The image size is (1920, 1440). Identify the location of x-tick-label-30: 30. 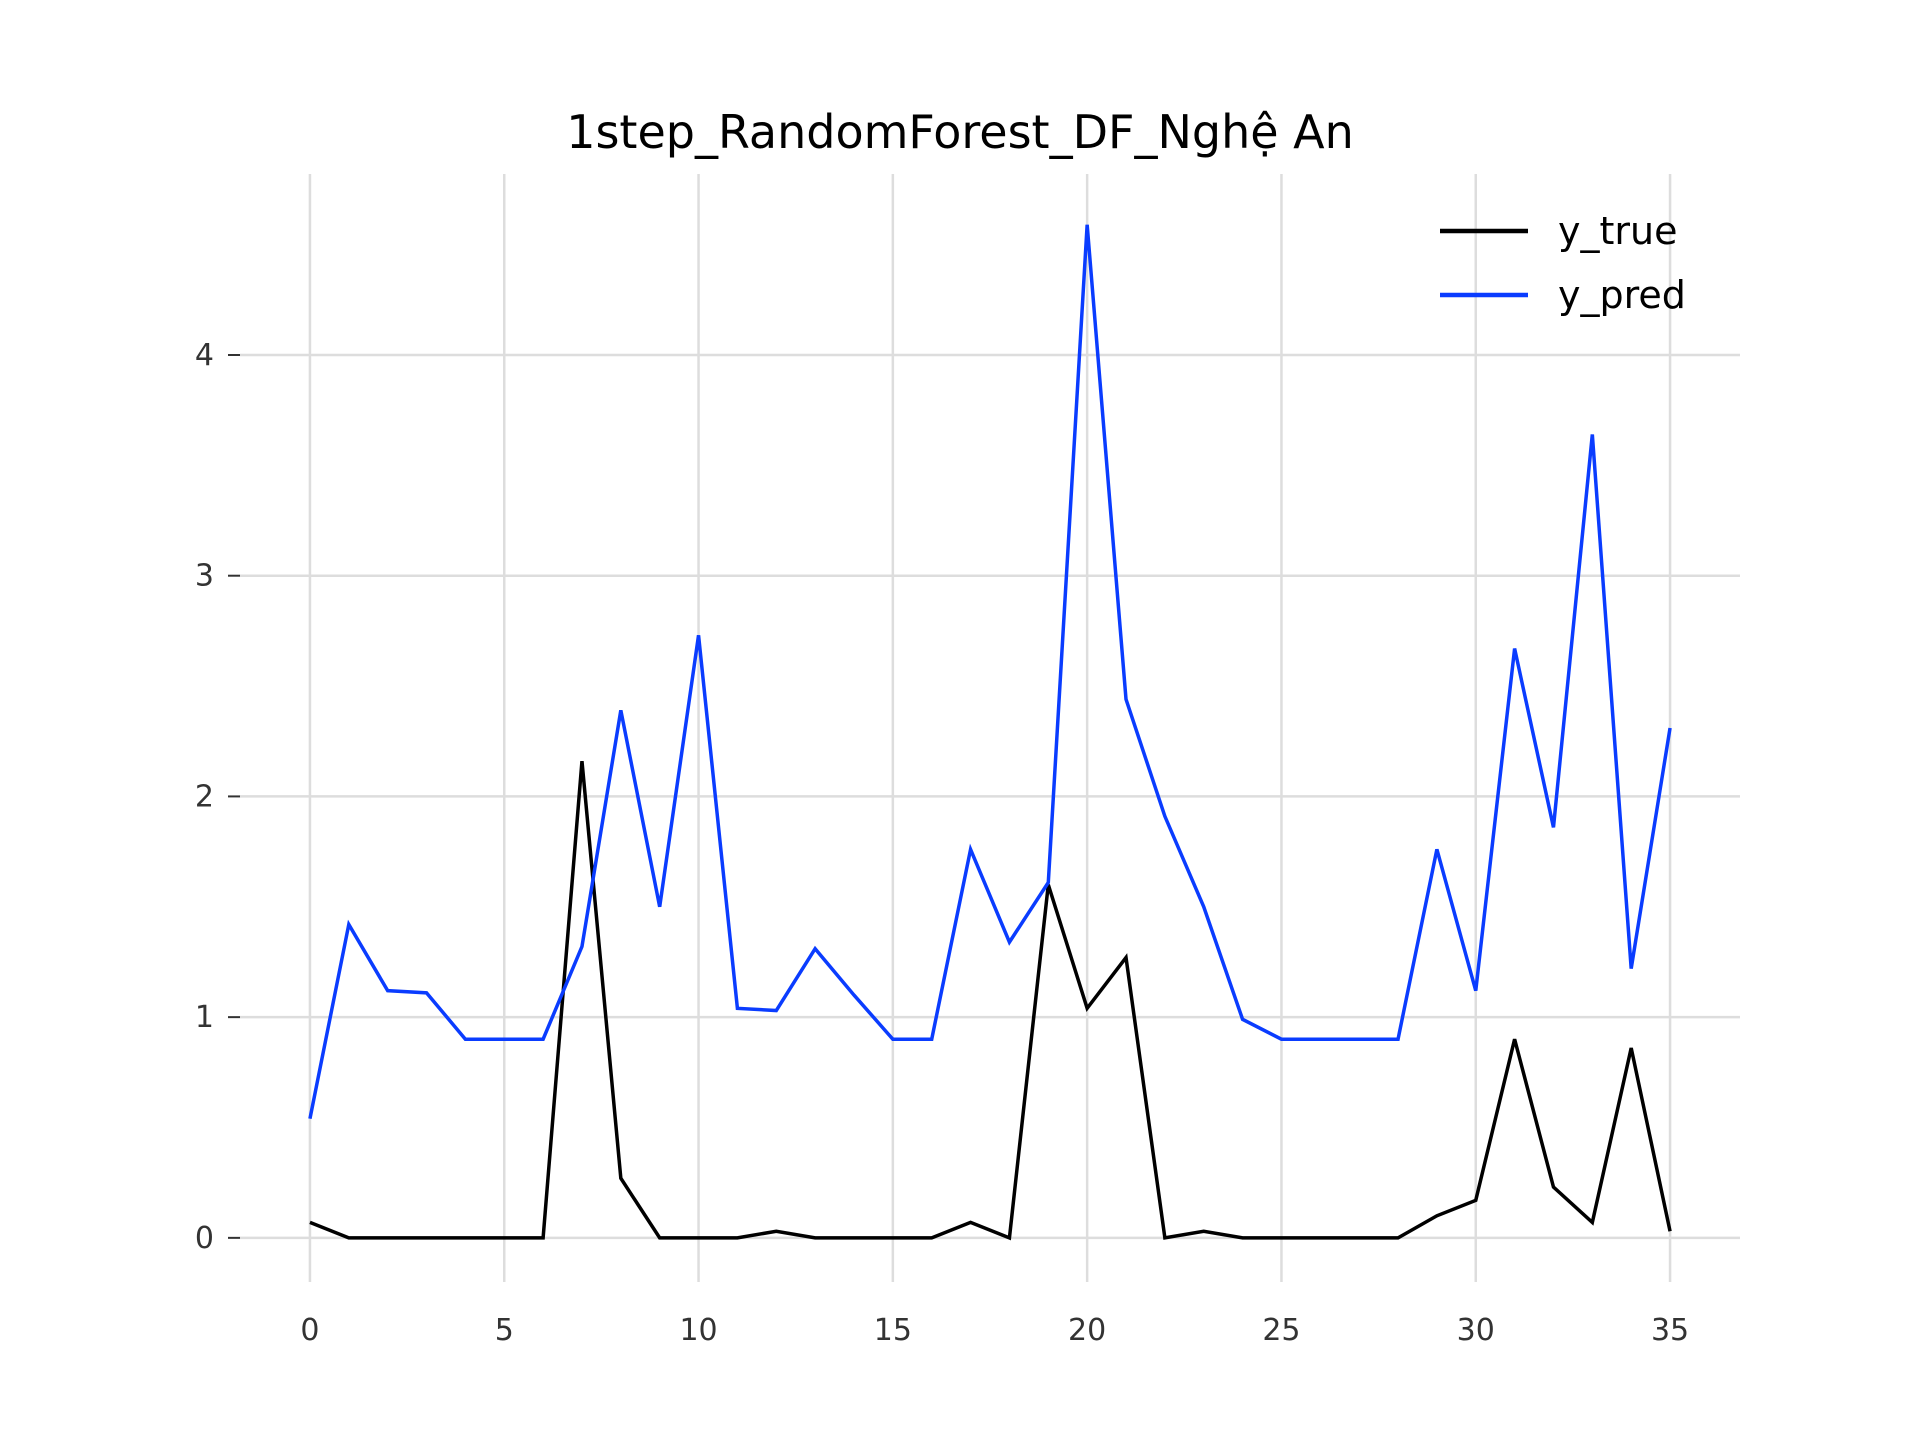
(1476, 1330).